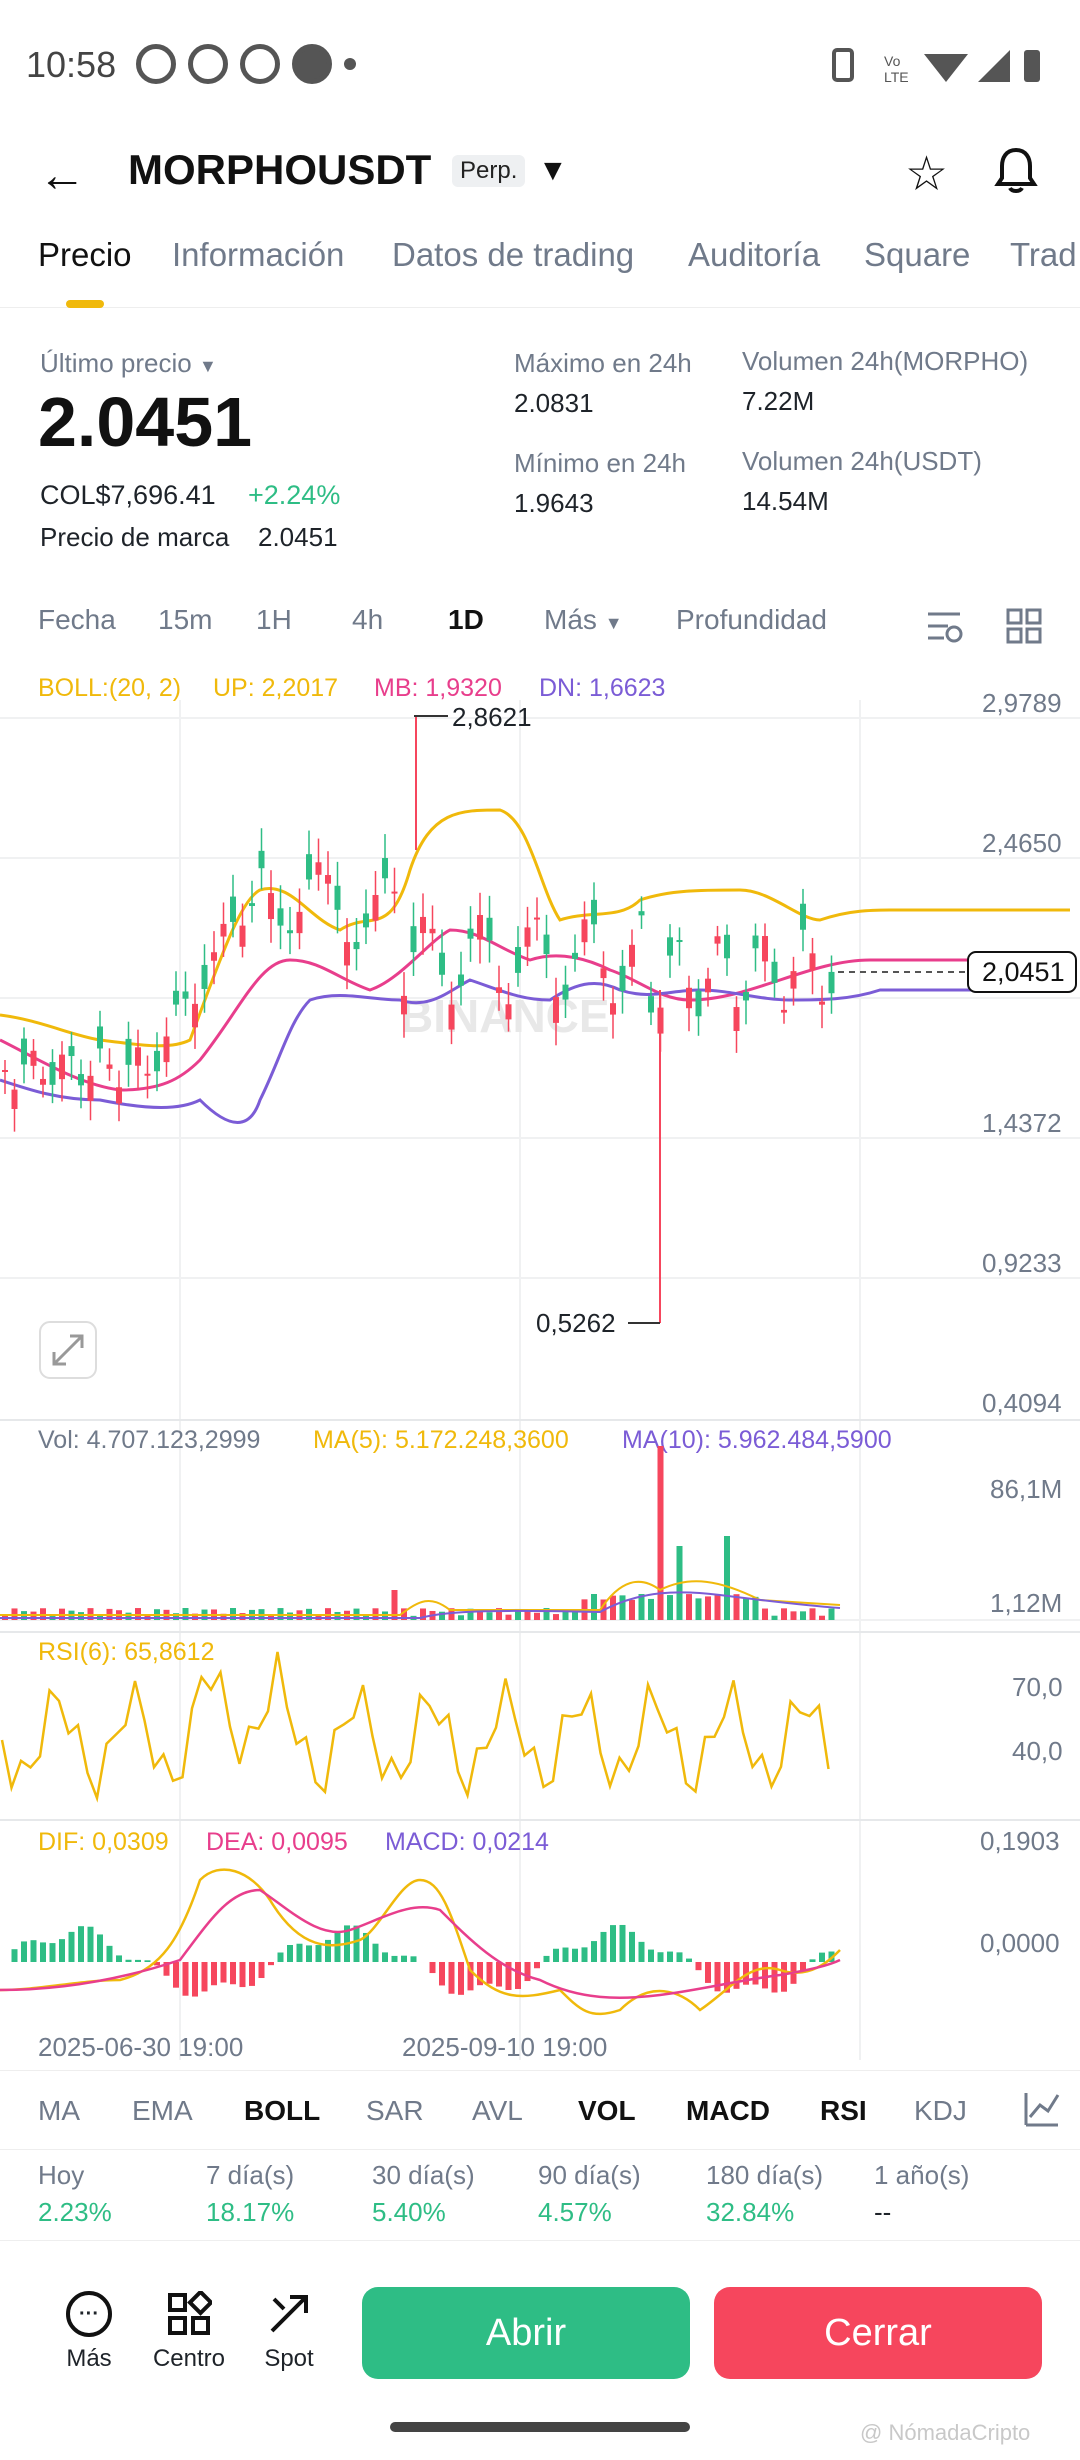 This screenshot has width=1080, height=2460. I want to click on indicator-rsi: RSI, so click(843, 2110).